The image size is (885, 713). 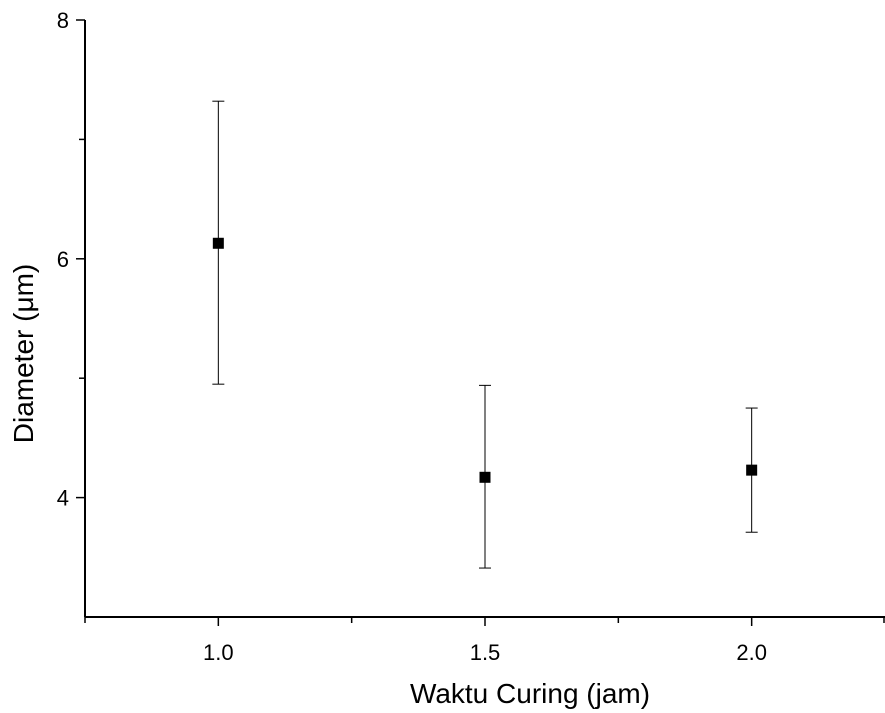 What do you see at coordinates (530, 693) in the screenshot?
I see `x-axis-title: Waktu Curing (jam)` at bounding box center [530, 693].